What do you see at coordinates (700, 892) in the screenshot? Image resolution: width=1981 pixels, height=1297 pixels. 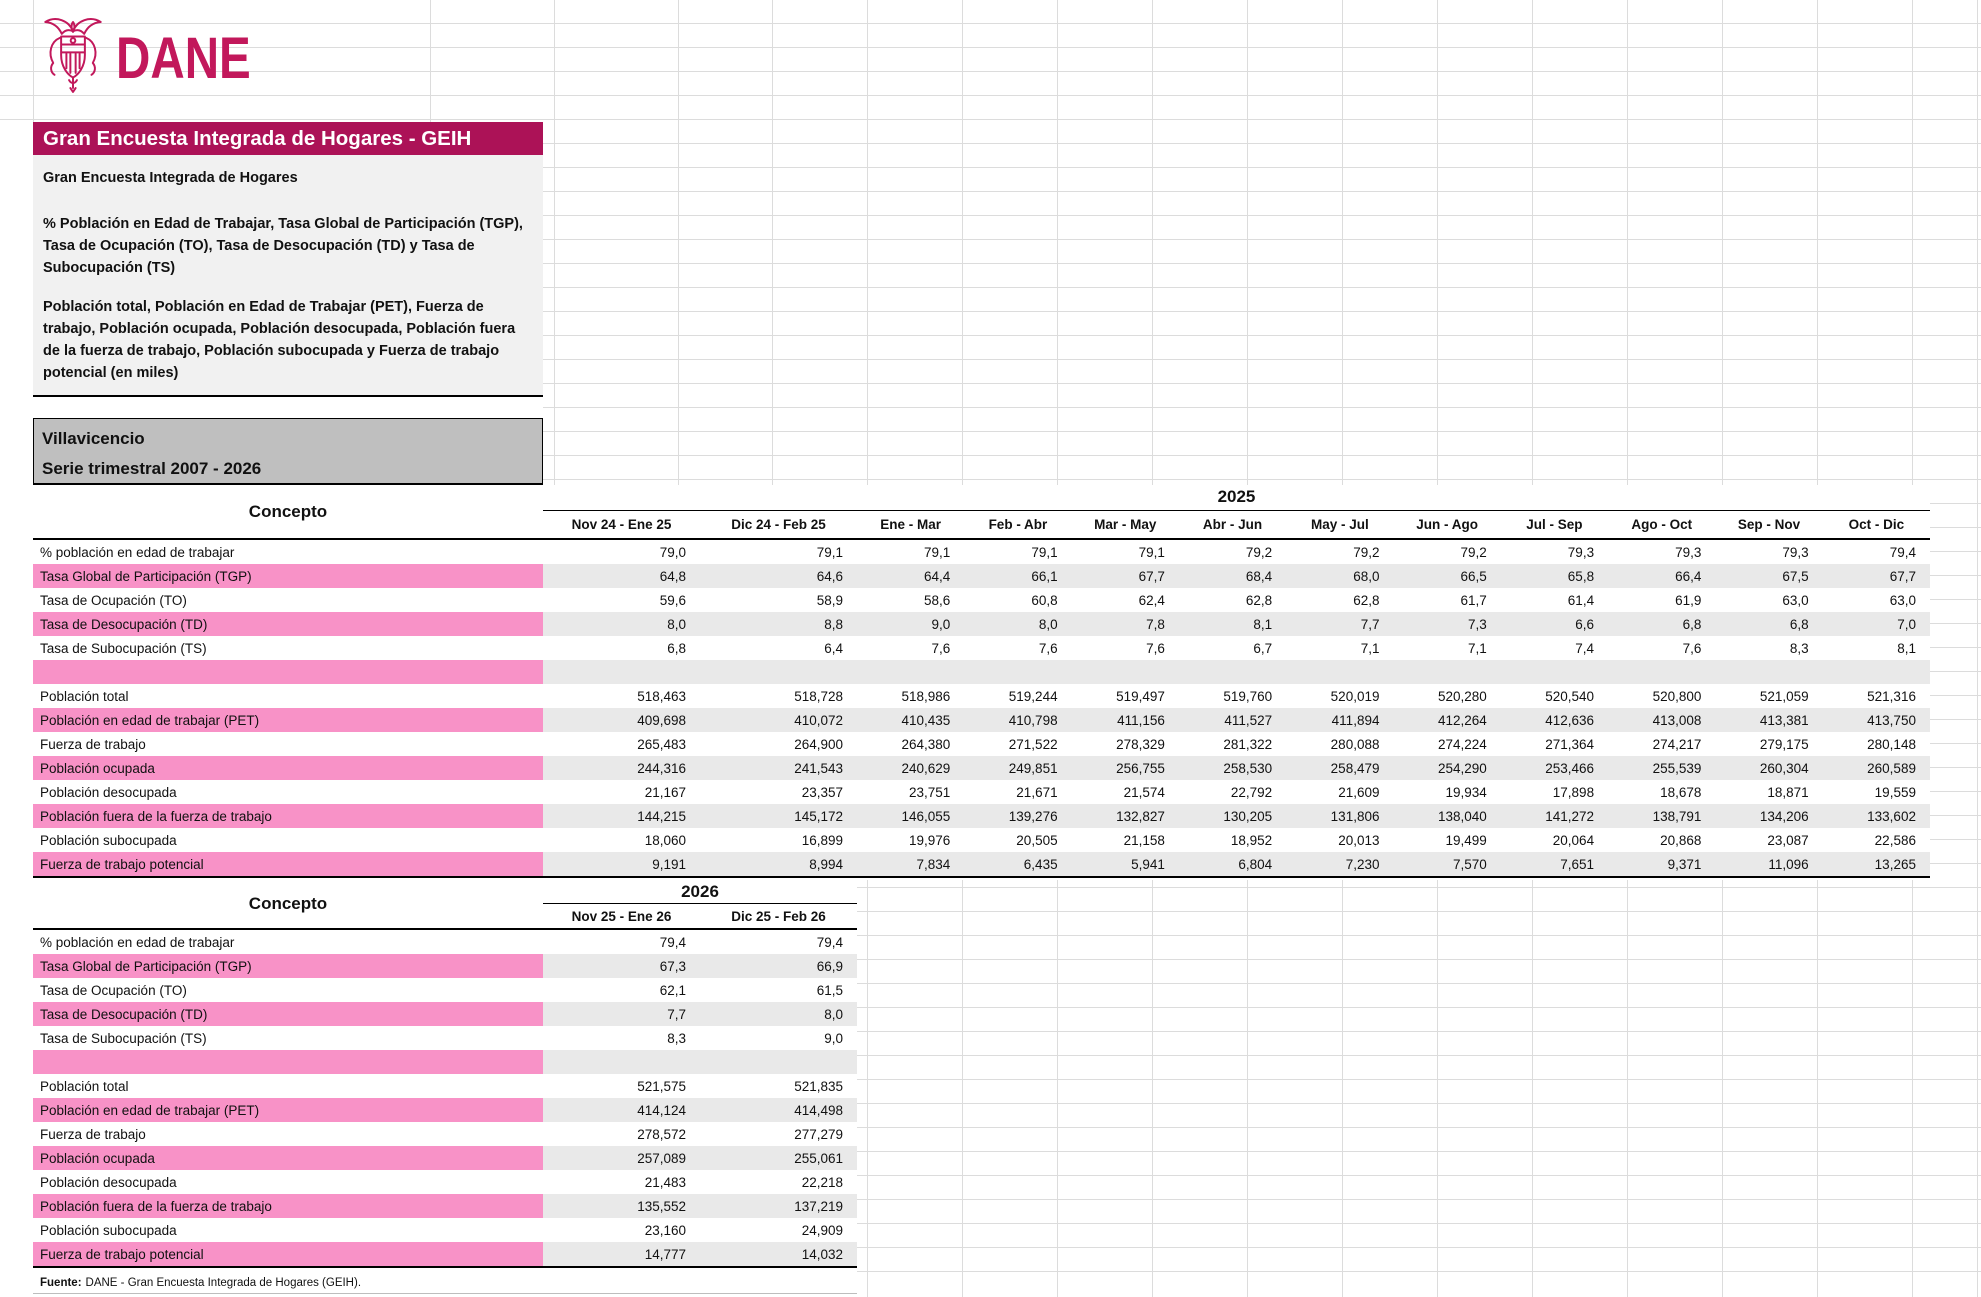 I see `year-header: 2026` at bounding box center [700, 892].